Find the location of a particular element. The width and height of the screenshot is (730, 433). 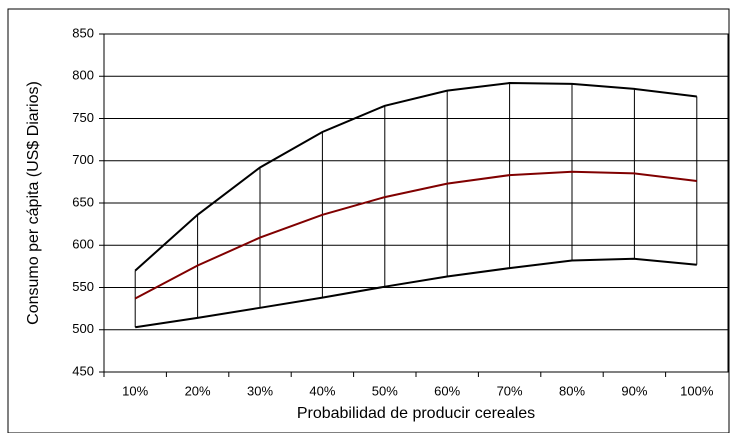

x-tick-label: 100% is located at coordinates (697, 390).